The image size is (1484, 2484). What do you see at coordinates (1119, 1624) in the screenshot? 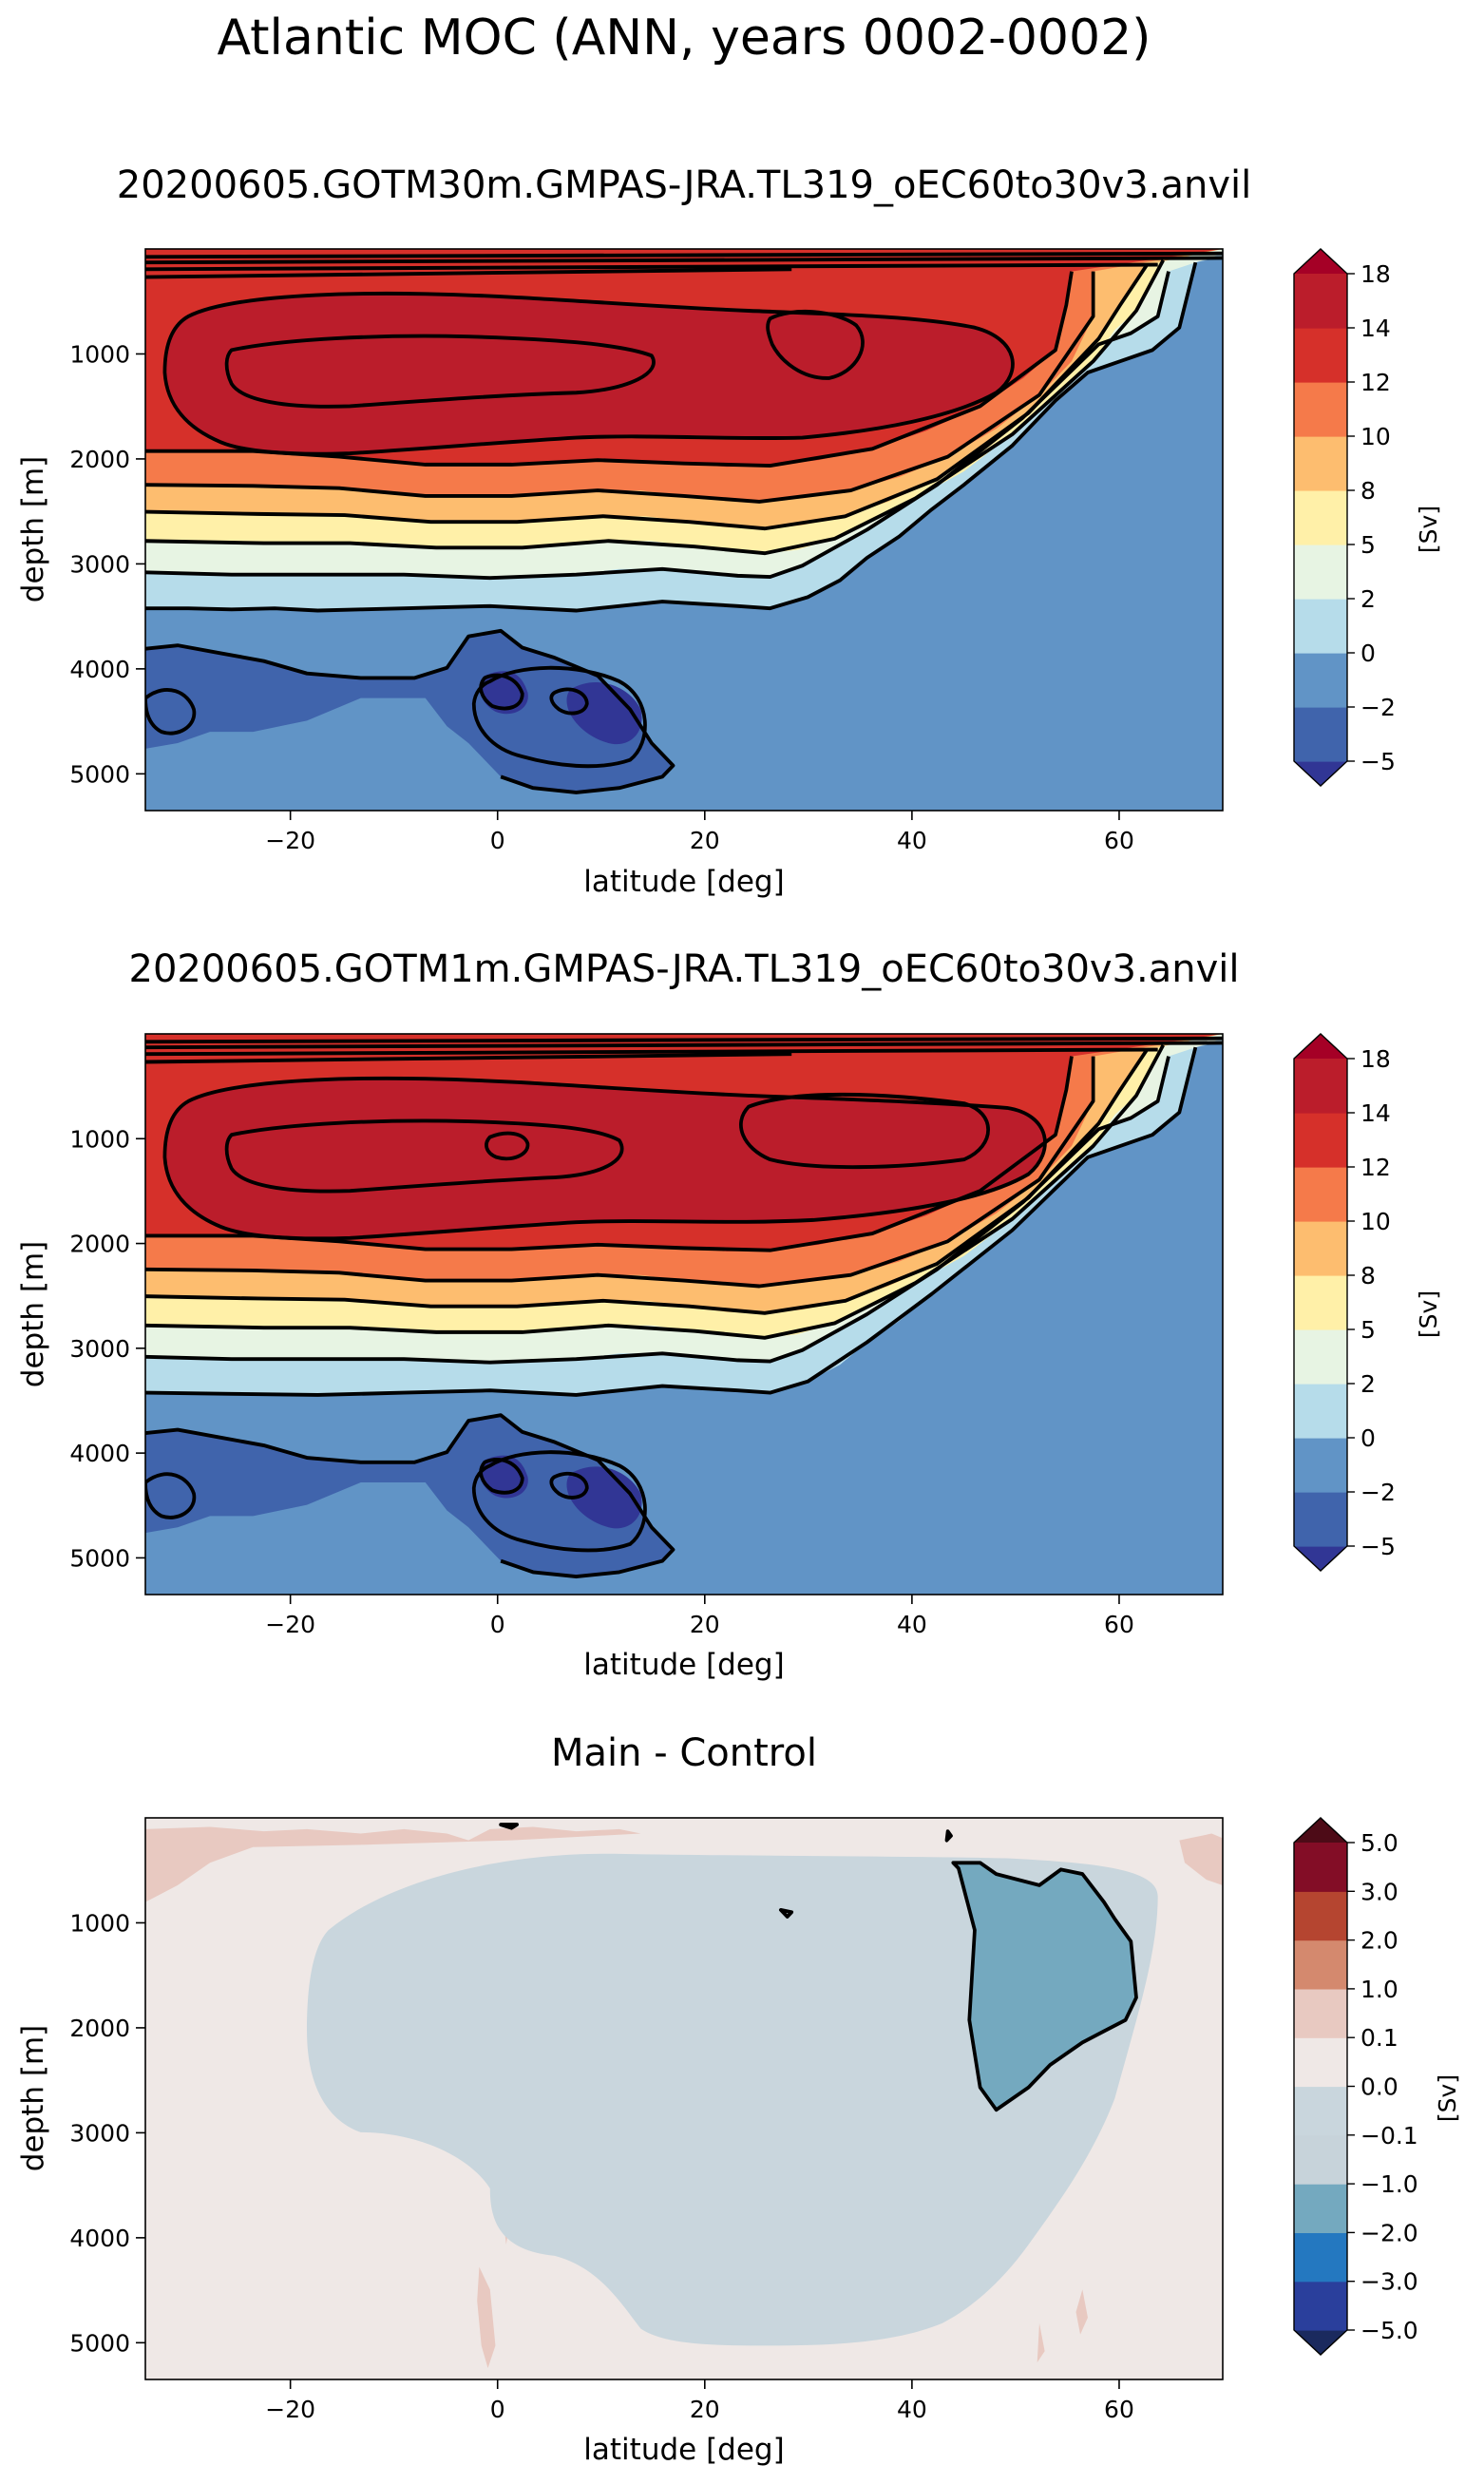
I see `panel-2-xtick-label: 60` at bounding box center [1119, 1624].